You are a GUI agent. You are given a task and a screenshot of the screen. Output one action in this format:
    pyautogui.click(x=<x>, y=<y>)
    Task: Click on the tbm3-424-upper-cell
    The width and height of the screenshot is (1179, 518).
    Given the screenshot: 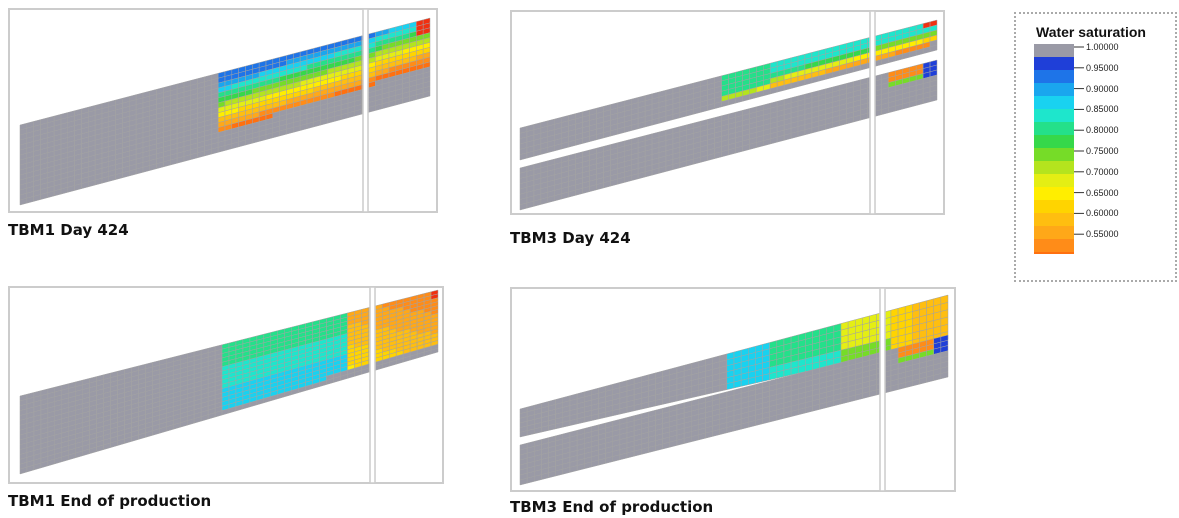 What is the action you would take?
    pyautogui.click(x=933, y=48)
    